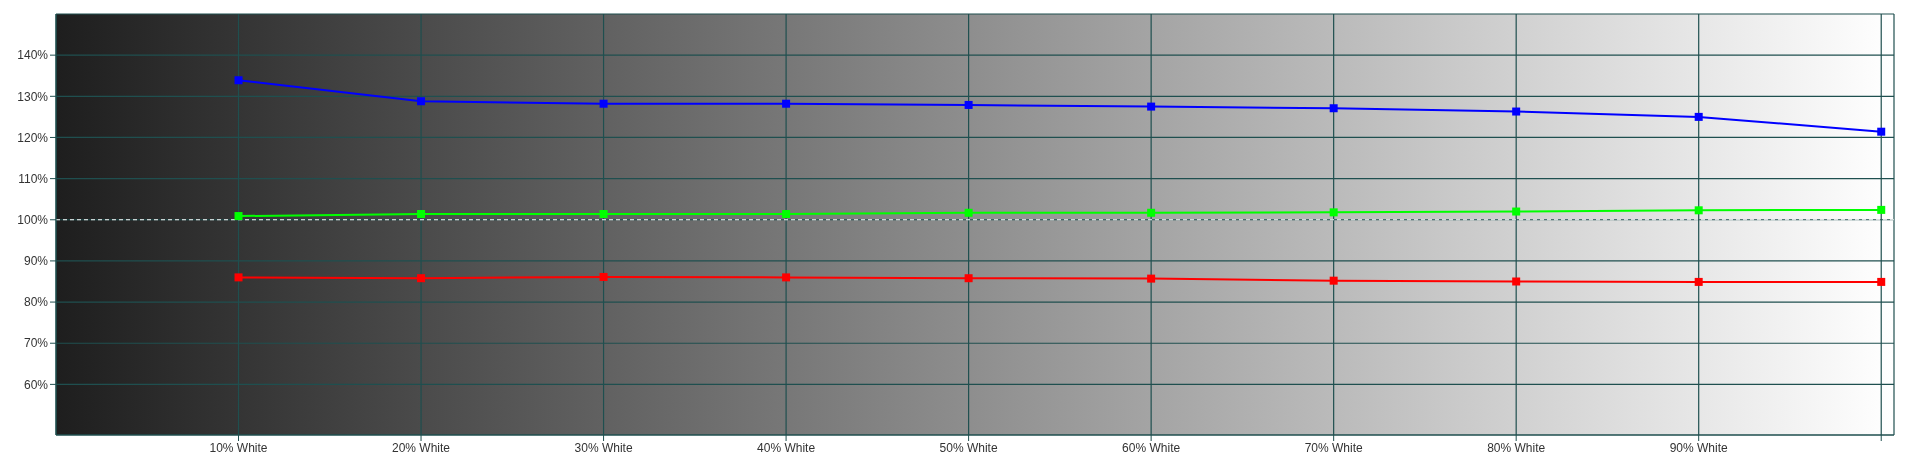 The width and height of the screenshot is (1916, 471). What do you see at coordinates (421, 447) in the screenshot?
I see `x-tick-label: 20% White` at bounding box center [421, 447].